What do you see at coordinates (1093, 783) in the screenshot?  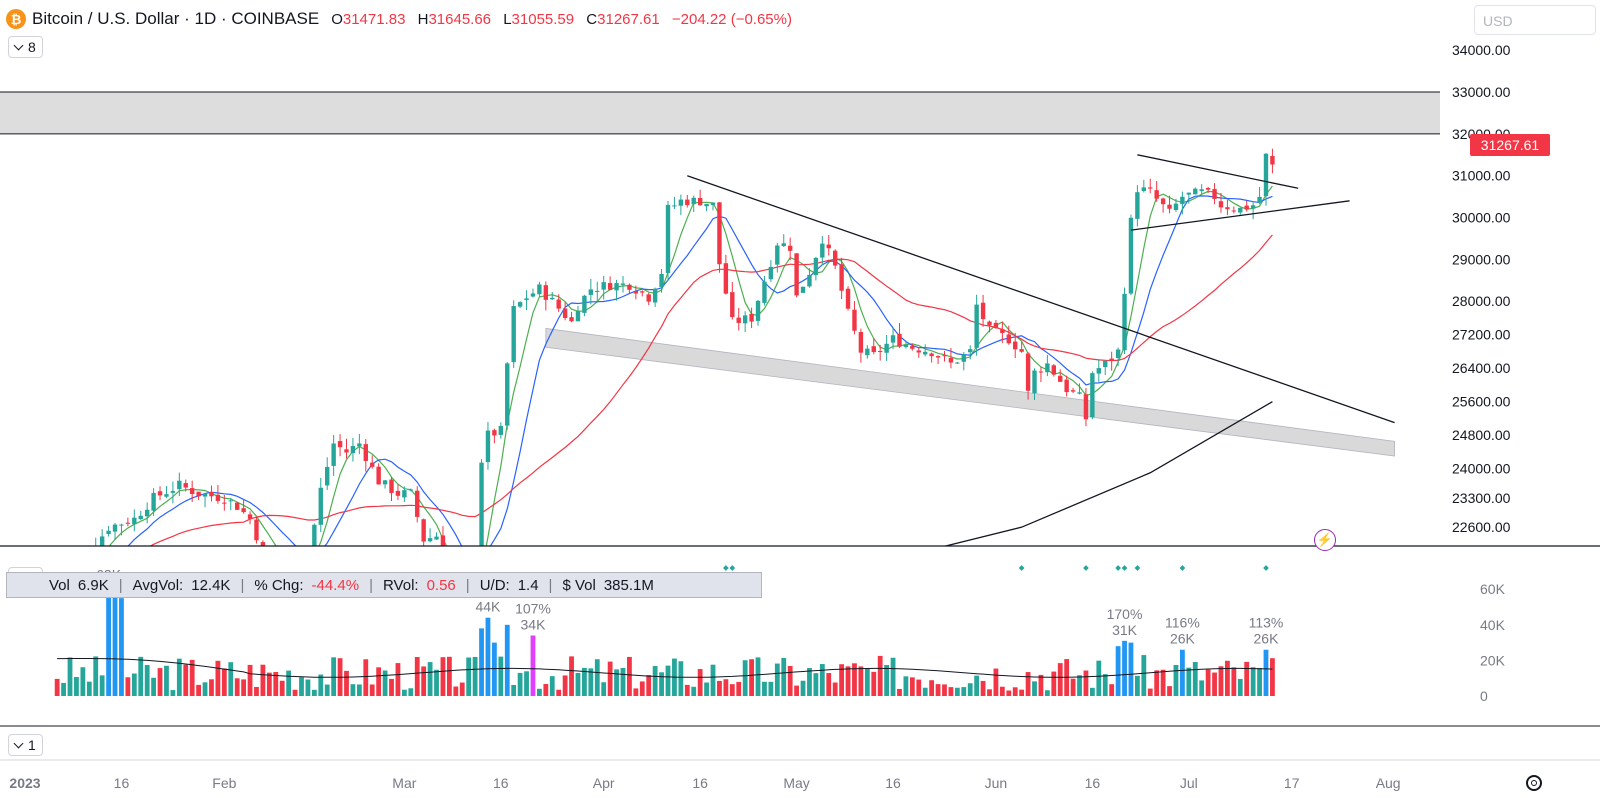 I see `time-axis-tick-label: 16` at bounding box center [1093, 783].